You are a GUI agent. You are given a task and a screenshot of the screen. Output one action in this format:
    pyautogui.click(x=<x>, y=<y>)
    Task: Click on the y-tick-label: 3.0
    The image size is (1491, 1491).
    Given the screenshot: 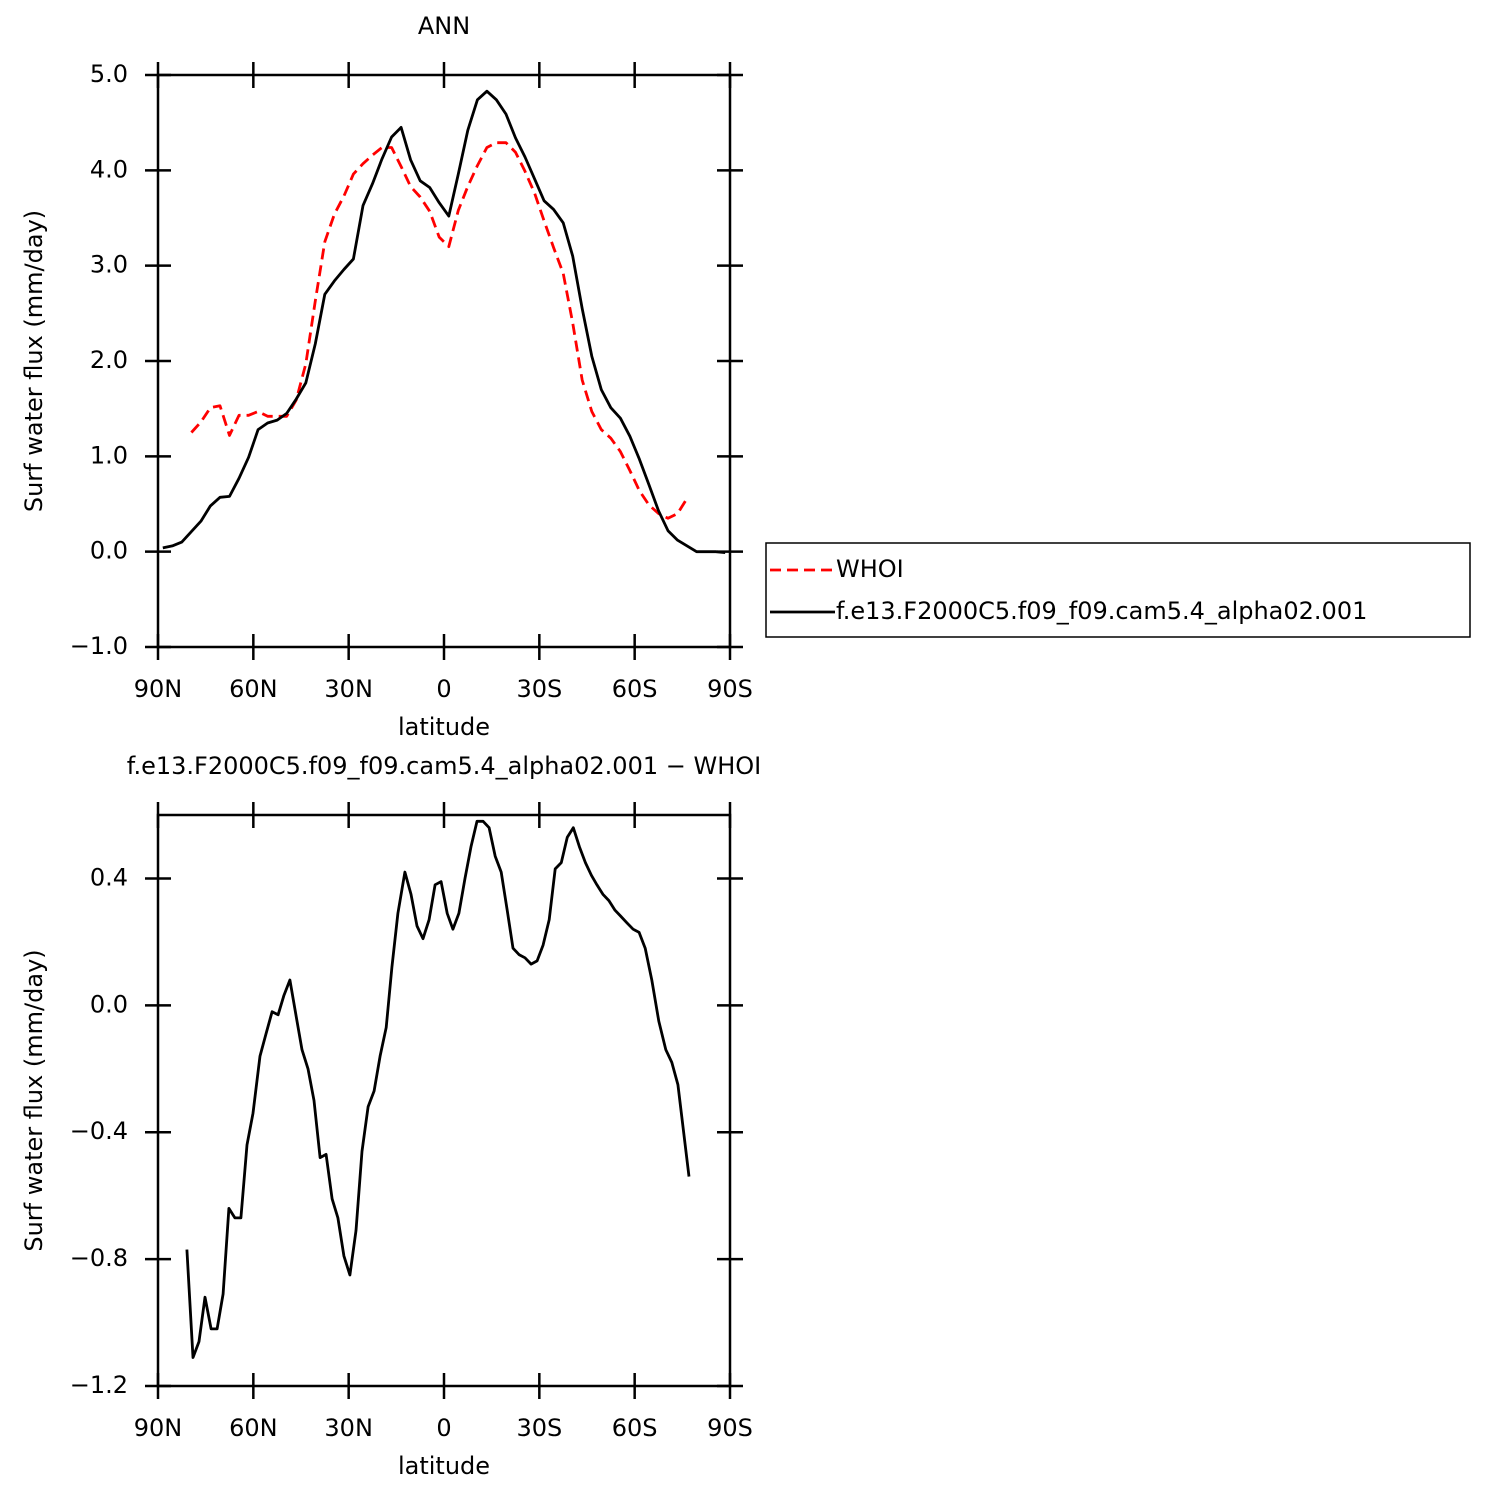 What is the action you would take?
    pyautogui.click(x=109, y=265)
    